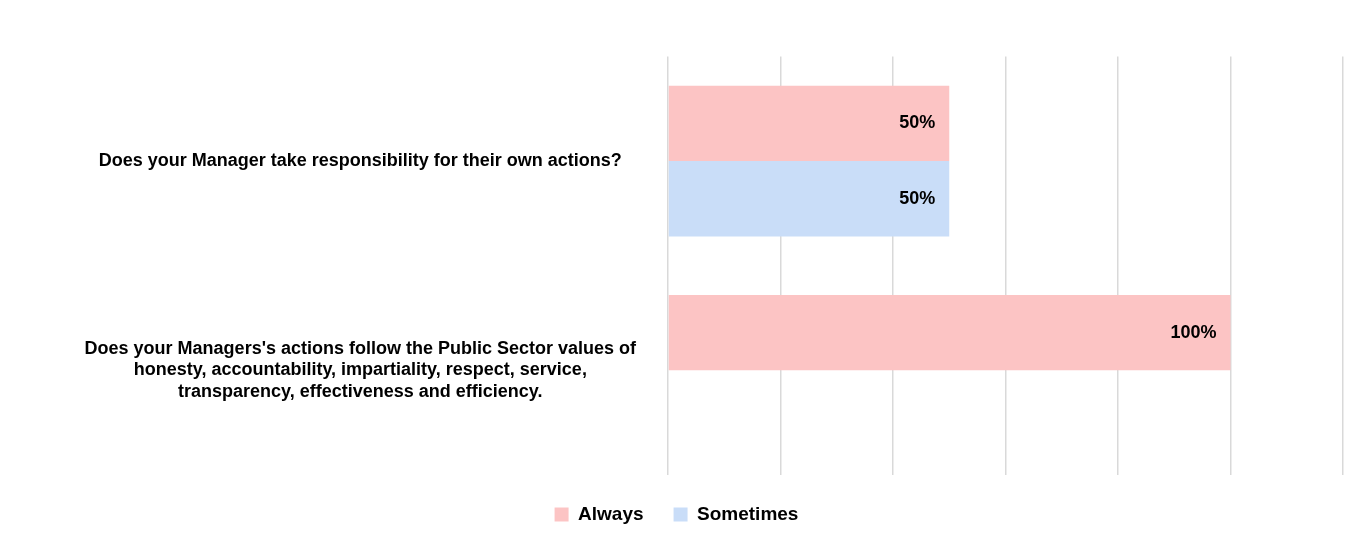  Describe the element at coordinates (360, 160) in the screenshot. I see `y-tick-label: Does your Manager take responsibility for their own actions?` at that location.